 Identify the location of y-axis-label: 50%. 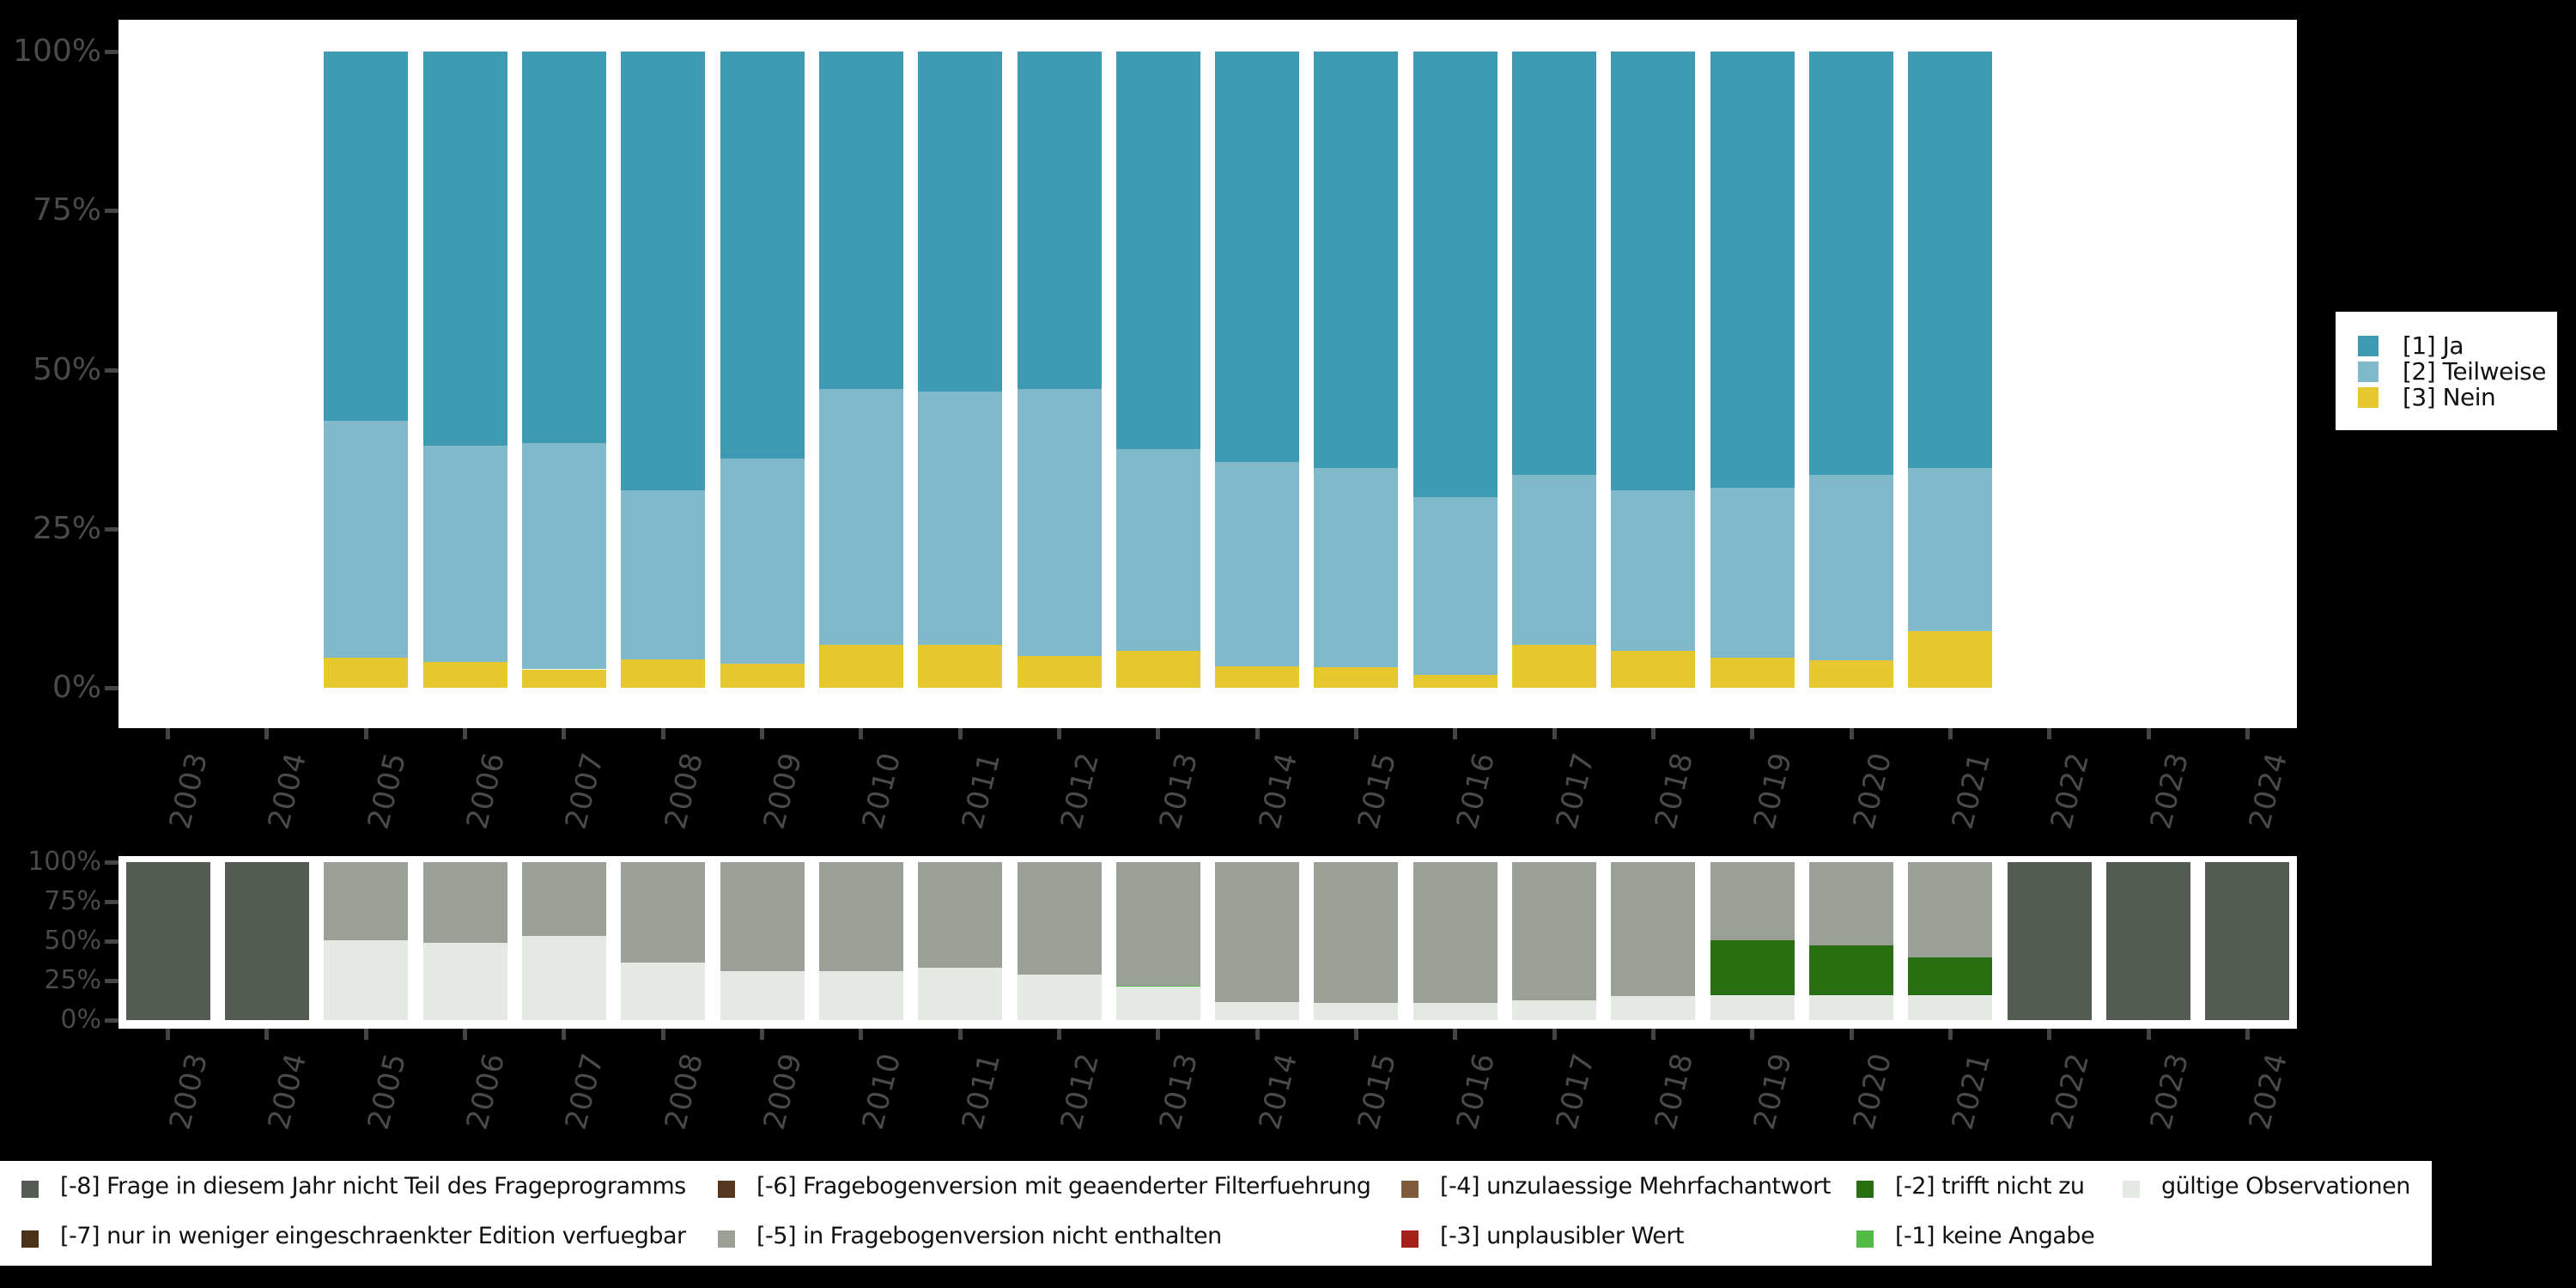
(66, 369).